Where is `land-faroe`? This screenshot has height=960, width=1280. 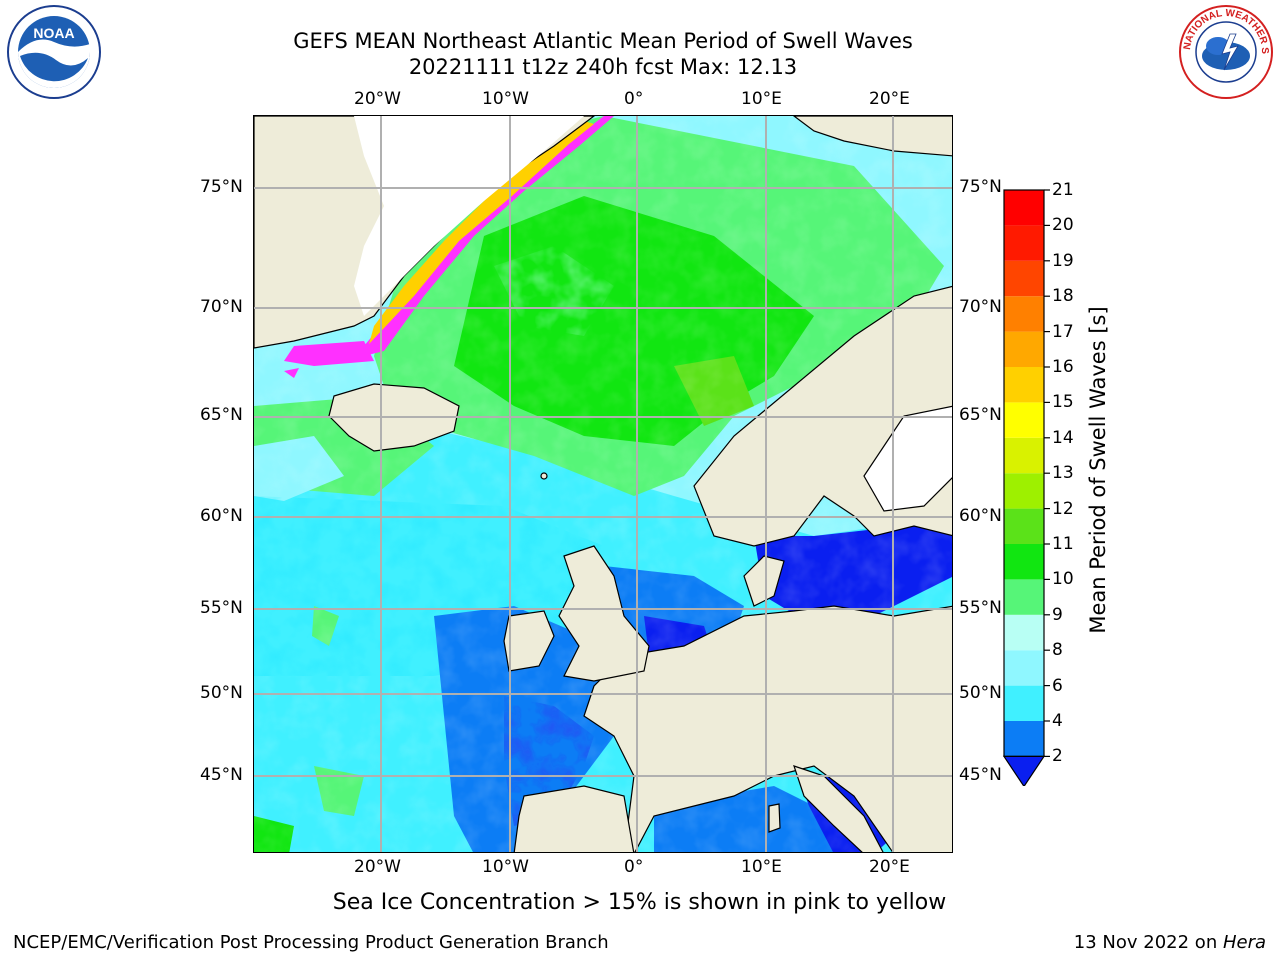 land-faroe is located at coordinates (544, 476).